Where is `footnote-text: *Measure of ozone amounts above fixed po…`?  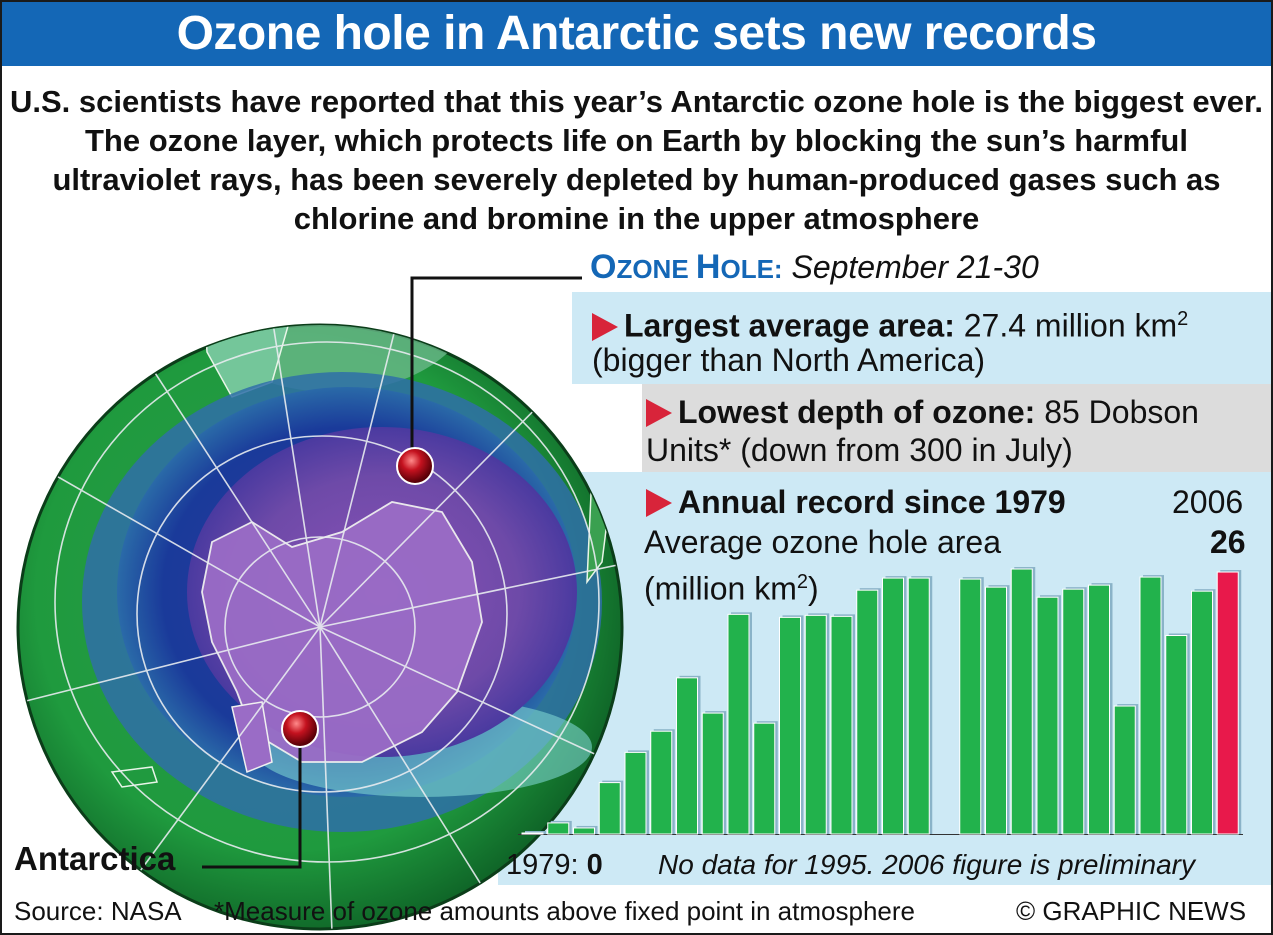 footnote-text: *Measure of ozone amounts above fixed po… is located at coordinates (564, 911).